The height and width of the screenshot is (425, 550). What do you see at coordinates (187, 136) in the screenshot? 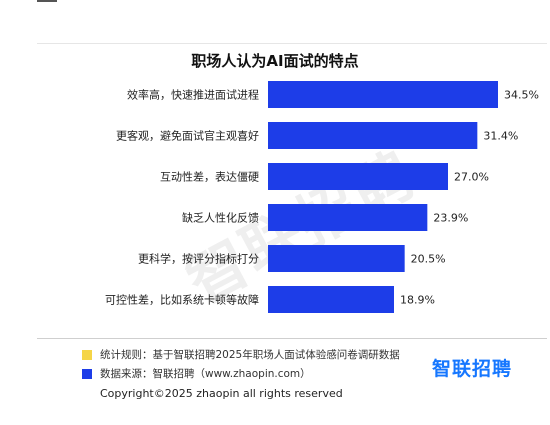
I see `category-label-2: 更客观，避免面试官主观喜好` at bounding box center [187, 136].